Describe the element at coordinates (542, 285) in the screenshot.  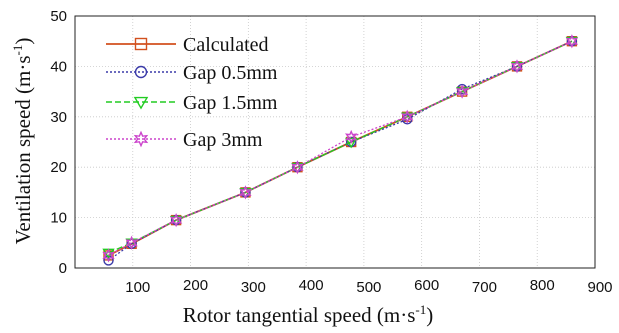
I see `x-tick-label: 800` at that location.